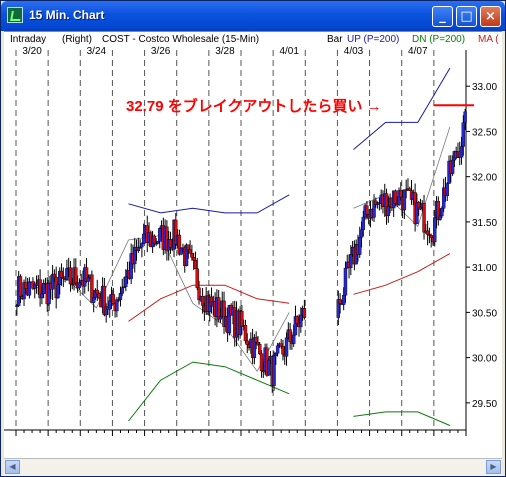 The image size is (506, 477). Describe the element at coordinates (354, 51) in the screenshot. I see `x-tick-label: 4/03` at that location.